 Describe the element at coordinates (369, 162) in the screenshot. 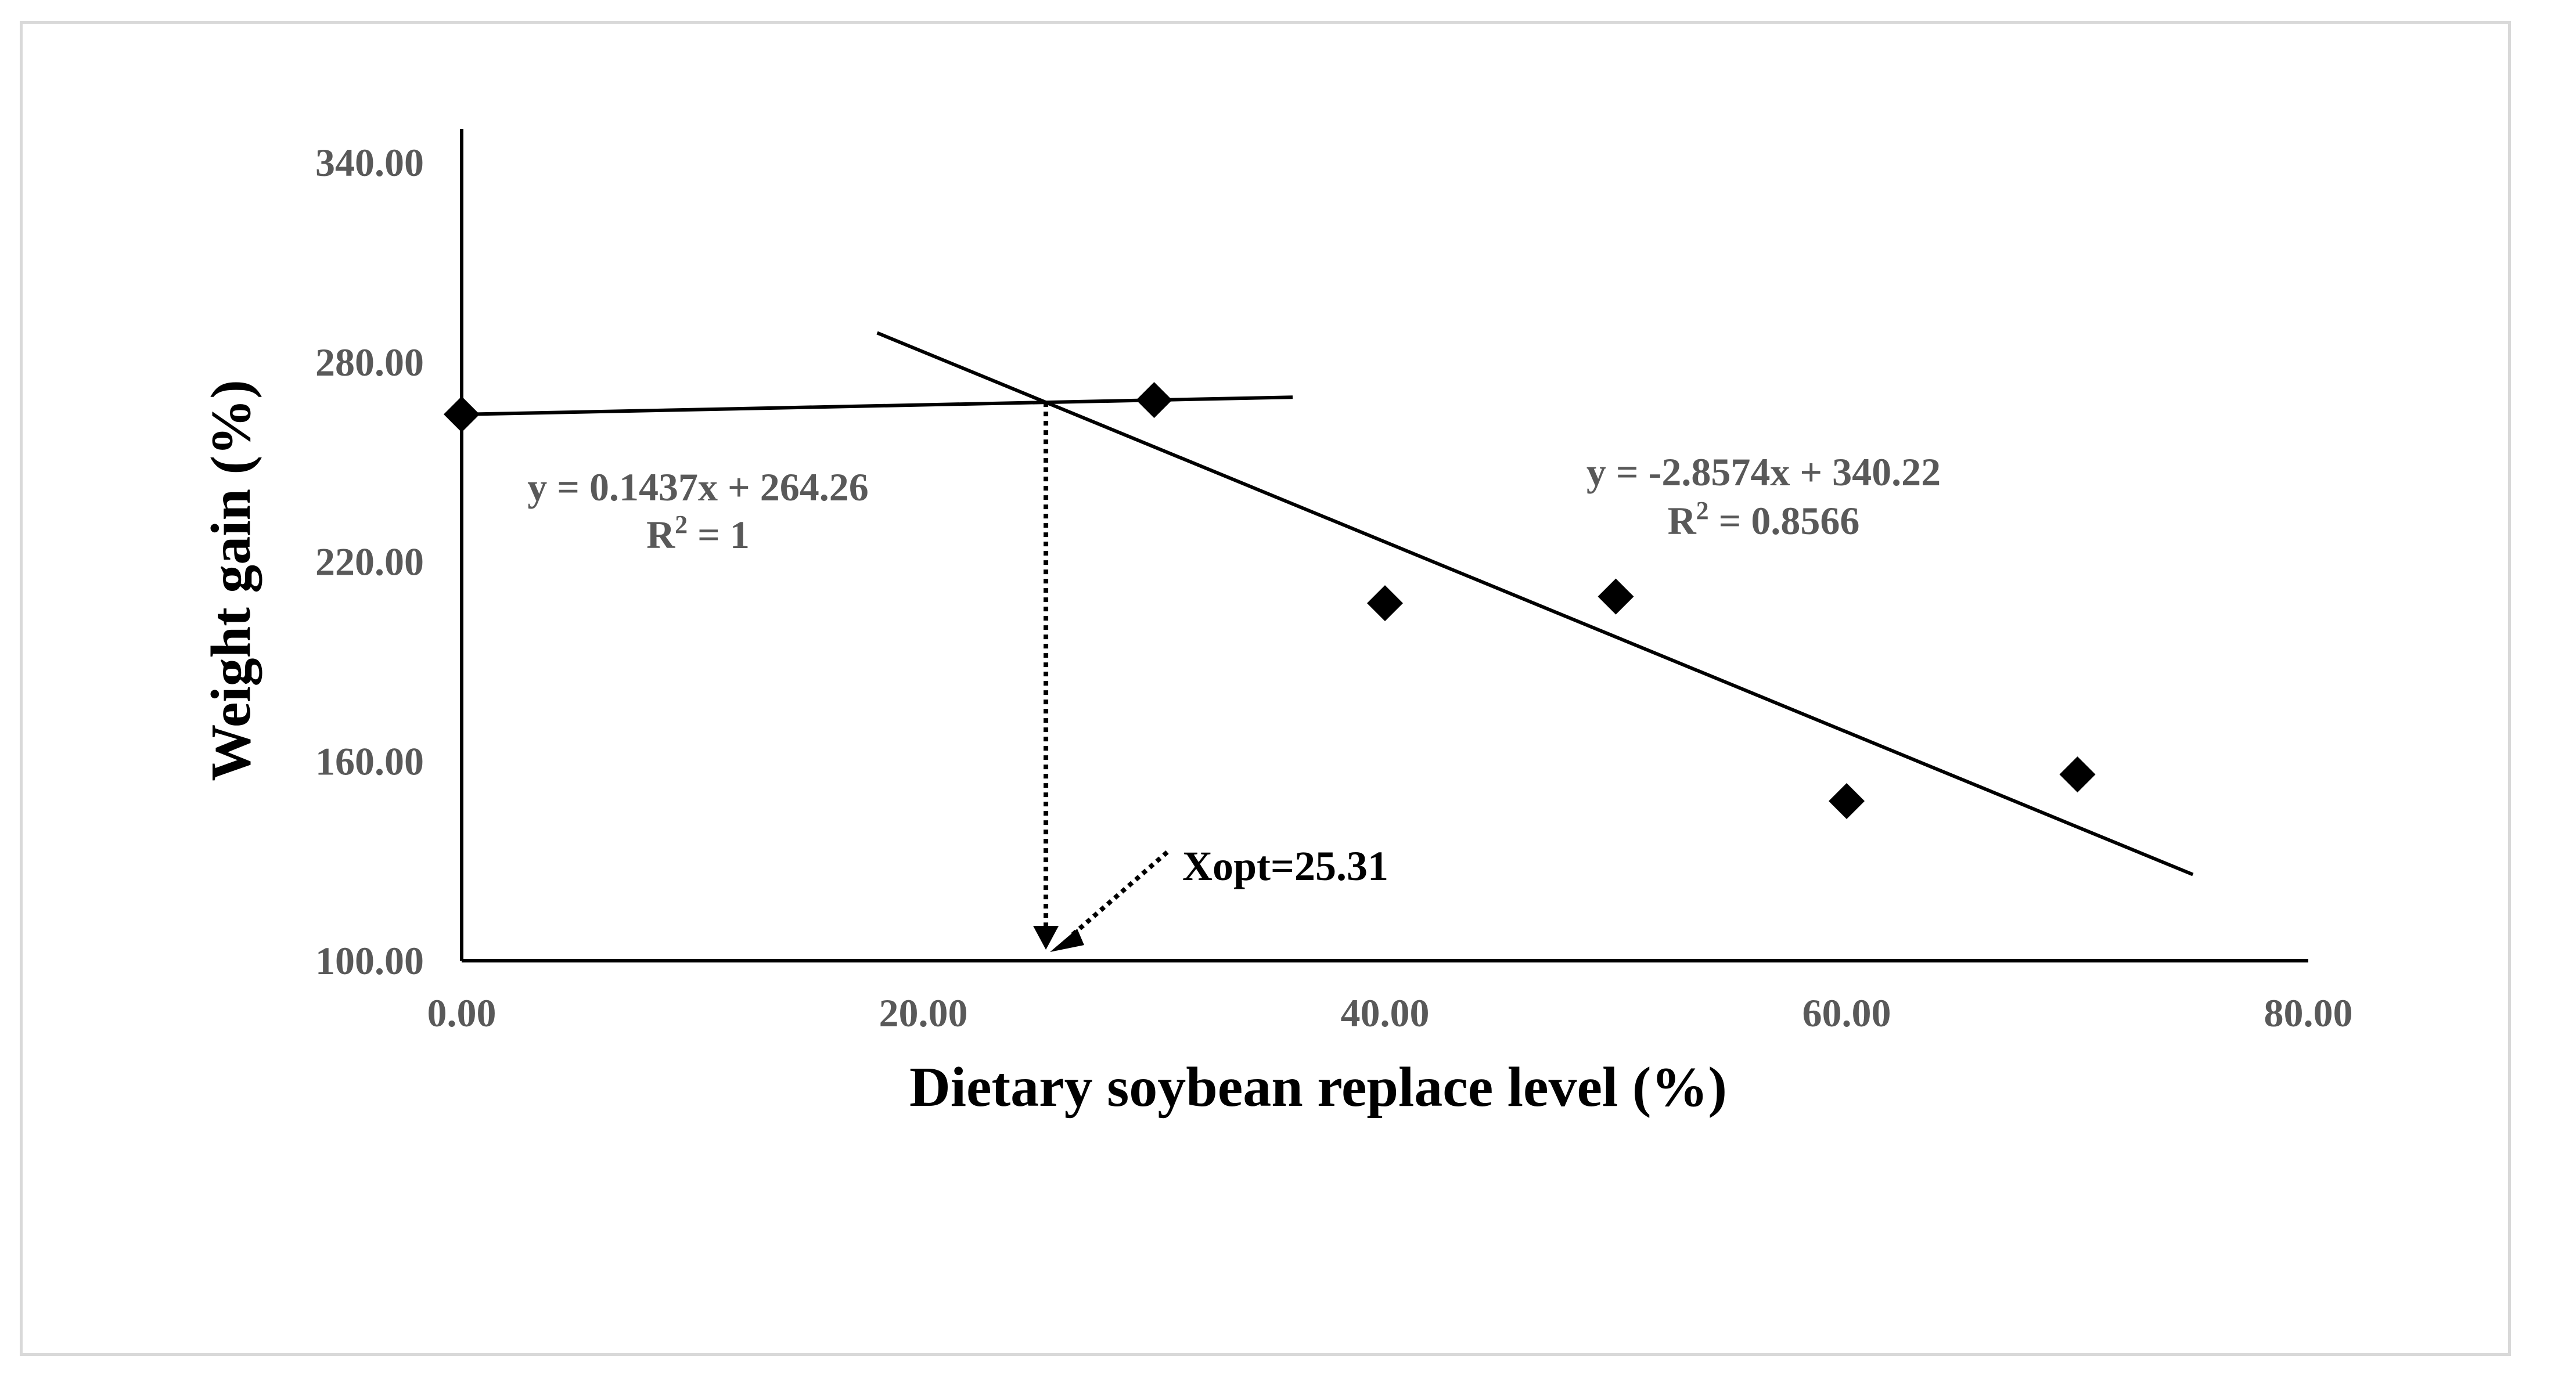

I see `y-tick-label: 340.00` at that location.